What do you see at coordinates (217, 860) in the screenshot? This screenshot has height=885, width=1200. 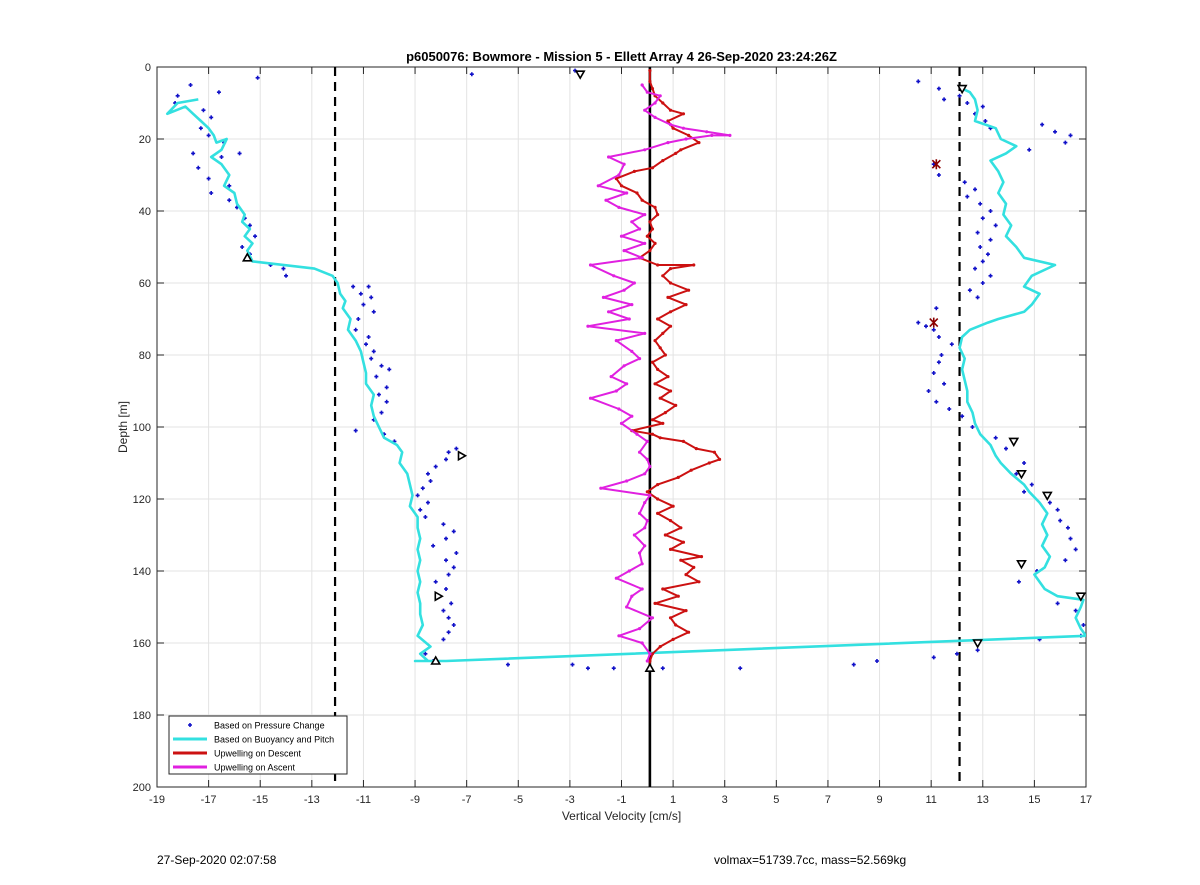 I see `footer-timestamp: 27-Sep-2020 02:07:58` at bounding box center [217, 860].